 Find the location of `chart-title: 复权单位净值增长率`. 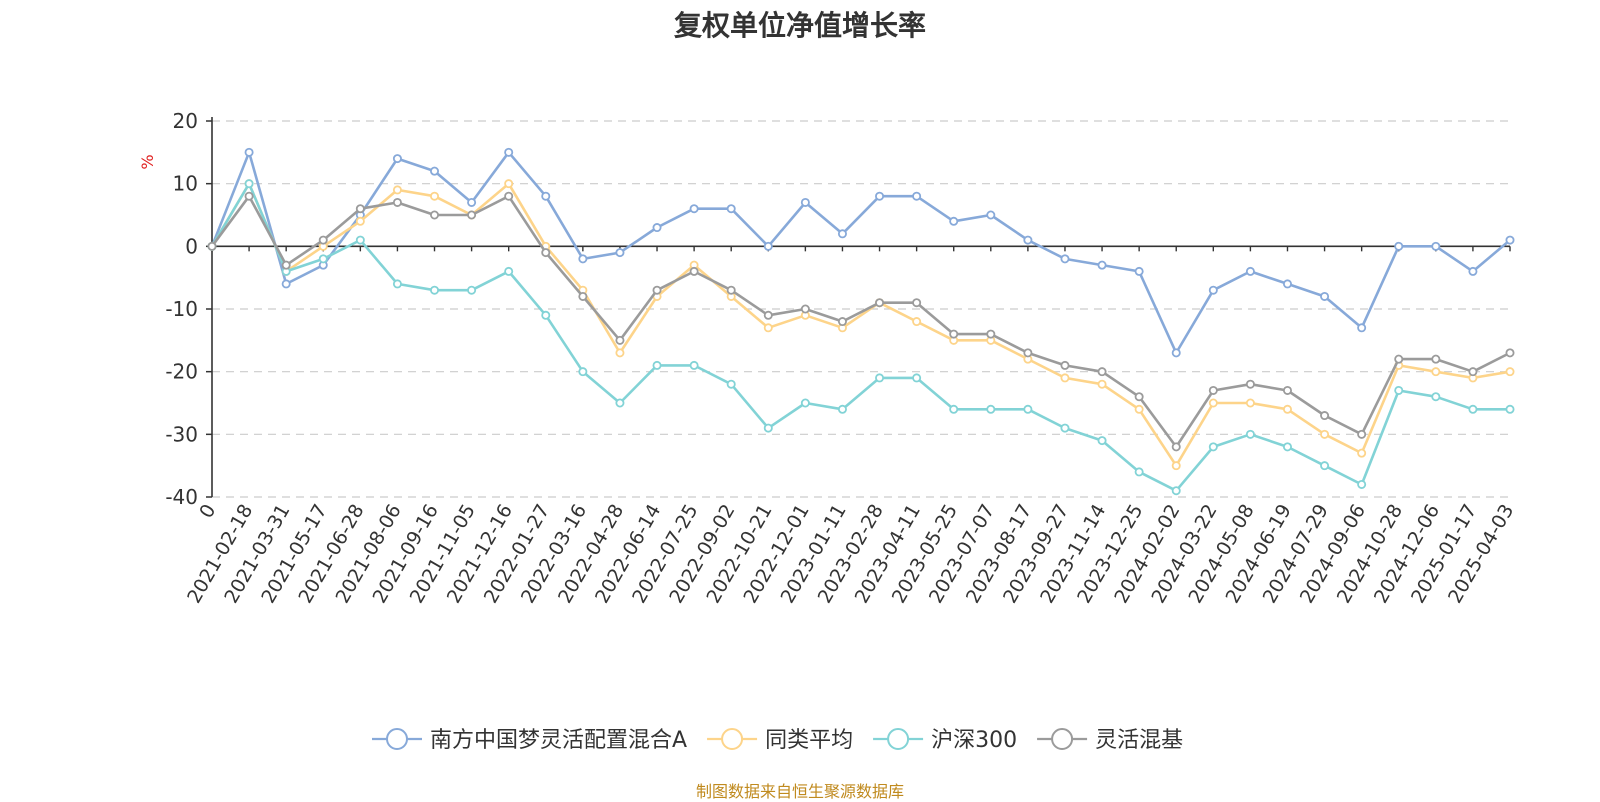

chart-title: 复权单位净值增长率 is located at coordinates (799, 25).